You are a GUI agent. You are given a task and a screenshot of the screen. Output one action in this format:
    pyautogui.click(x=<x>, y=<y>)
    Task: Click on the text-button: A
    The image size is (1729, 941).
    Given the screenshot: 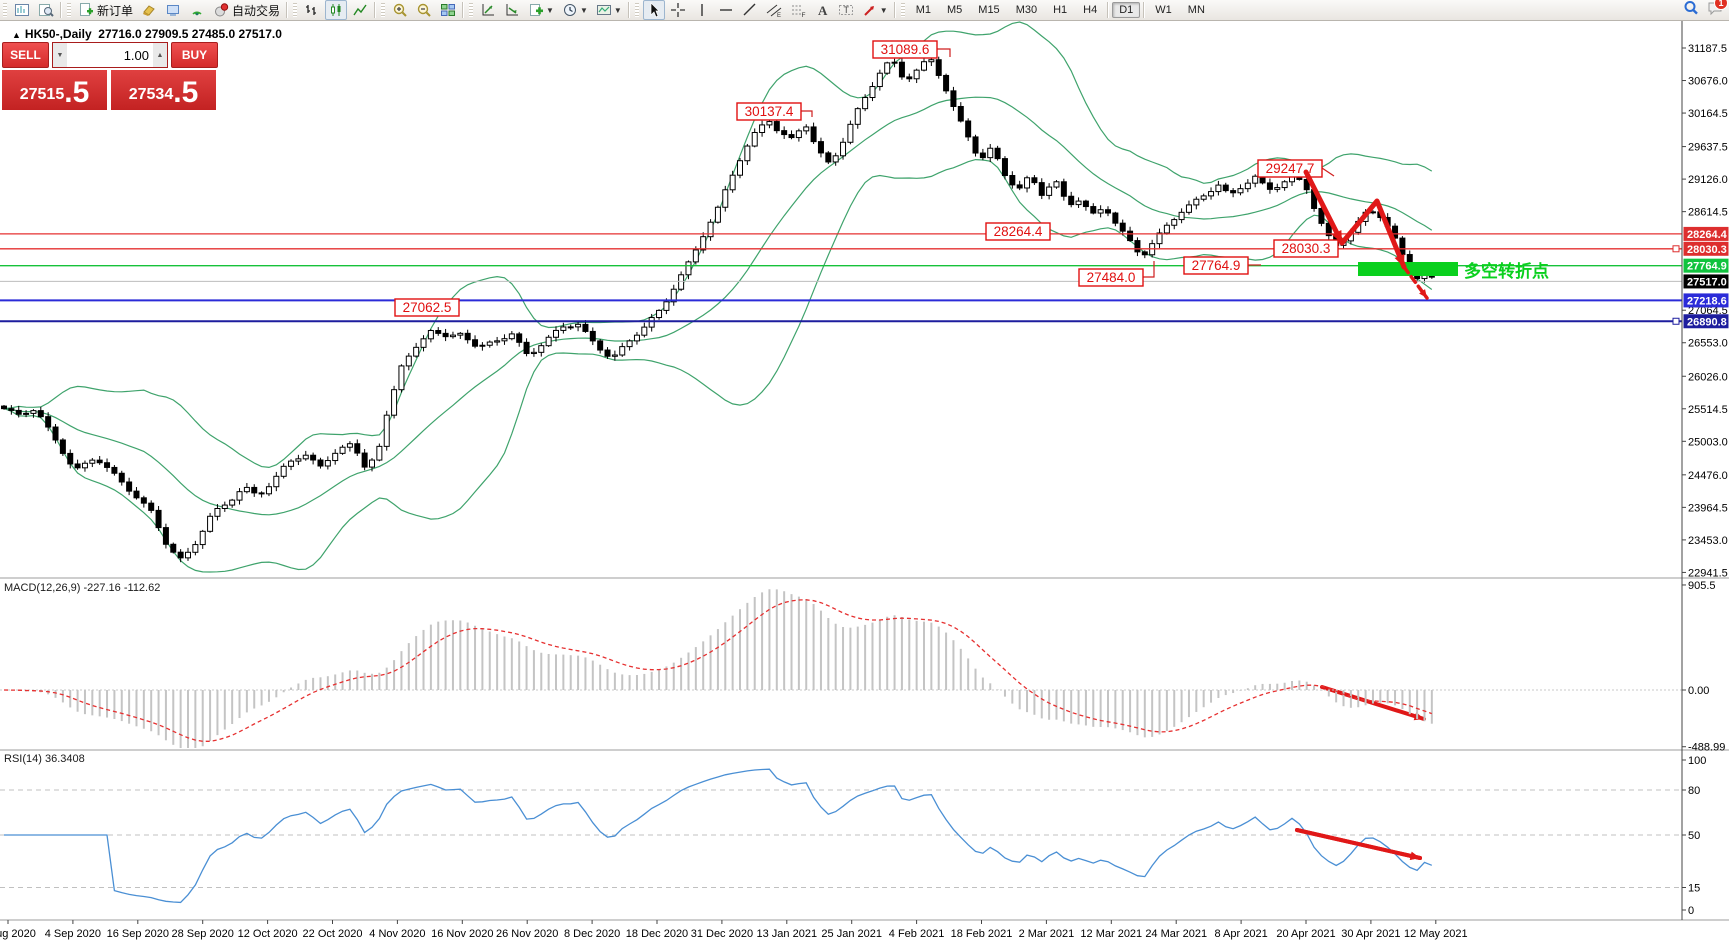 What is the action you would take?
    pyautogui.click(x=822, y=10)
    